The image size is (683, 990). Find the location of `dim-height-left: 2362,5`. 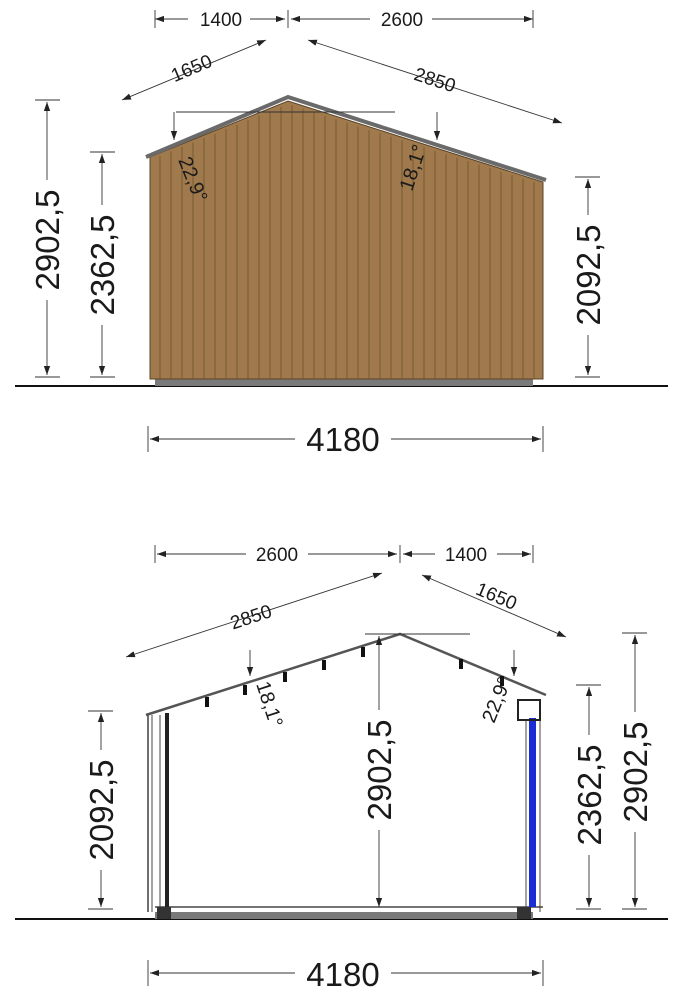

dim-height-left: 2362,5 is located at coordinates (102, 265).